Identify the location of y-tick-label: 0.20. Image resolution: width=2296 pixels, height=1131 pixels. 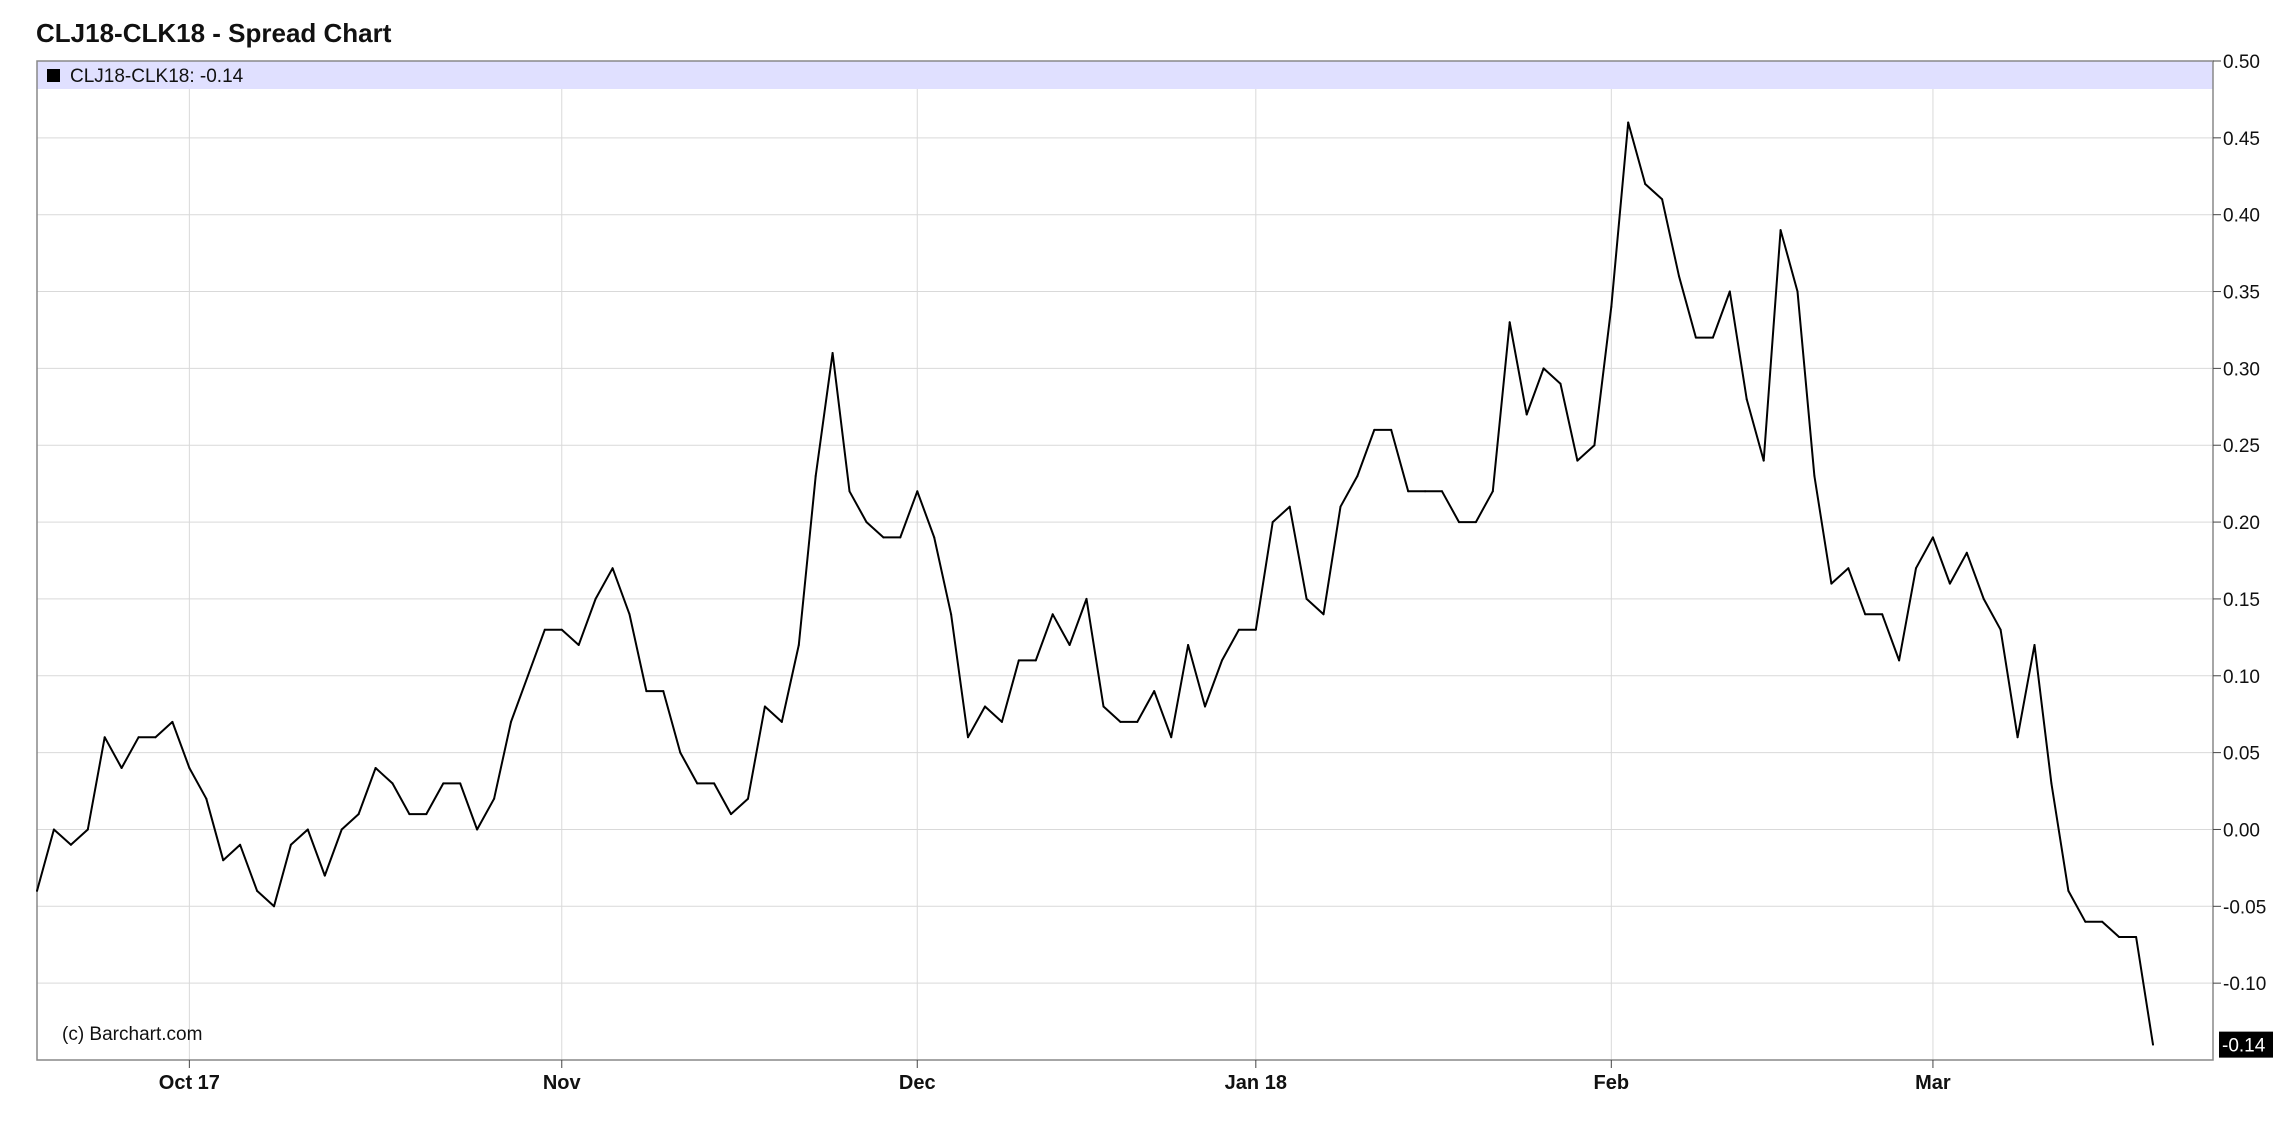
(2241, 523).